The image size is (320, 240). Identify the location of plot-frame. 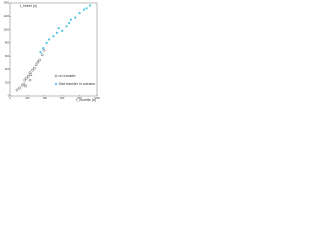
(53, 49).